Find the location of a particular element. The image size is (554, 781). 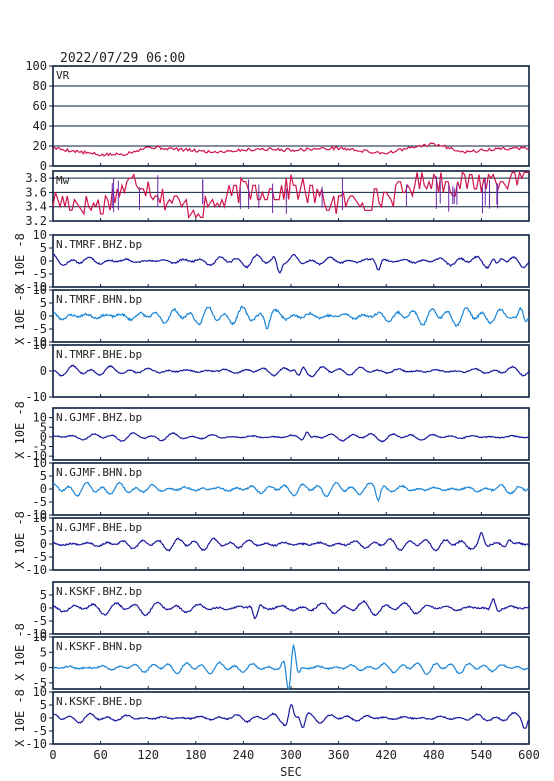

x-tick-label: 360 is located at coordinates (339, 755).